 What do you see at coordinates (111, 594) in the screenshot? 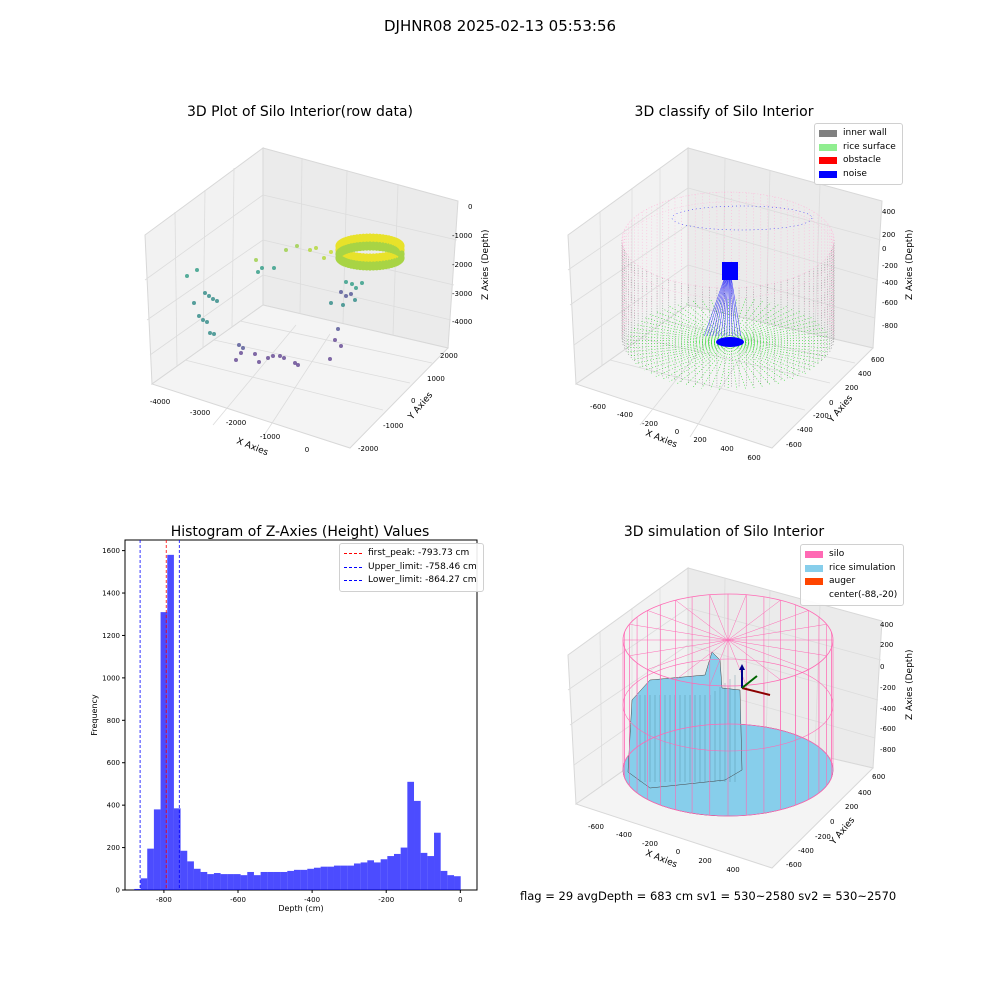
I see `y-tick-label: 1400` at bounding box center [111, 594].